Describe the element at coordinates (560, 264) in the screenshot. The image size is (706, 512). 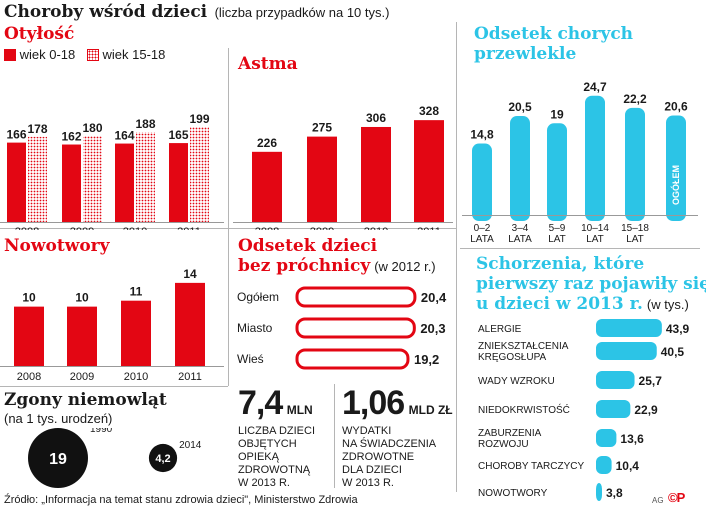
I see `cases-title-line: Schorzenia, które` at that location.